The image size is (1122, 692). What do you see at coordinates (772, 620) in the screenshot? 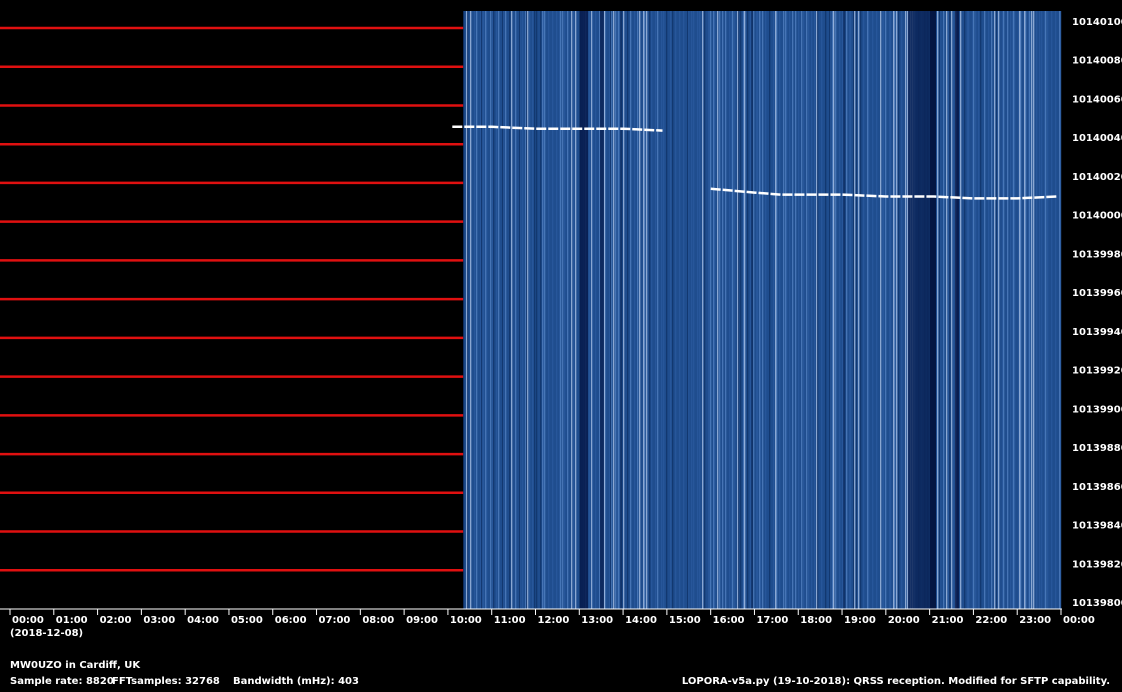
I see `x-tick-label: 17:00` at bounding box center [772, 620].